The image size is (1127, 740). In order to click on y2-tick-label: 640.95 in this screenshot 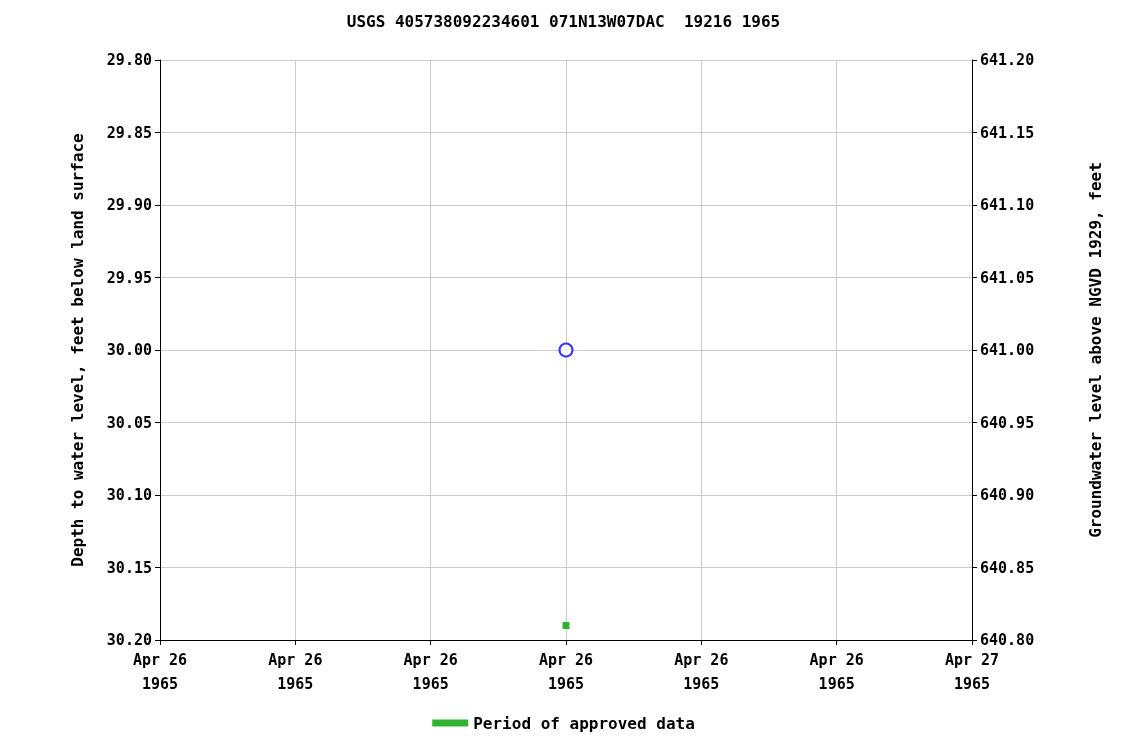, I will do `click(1007, 422)`.